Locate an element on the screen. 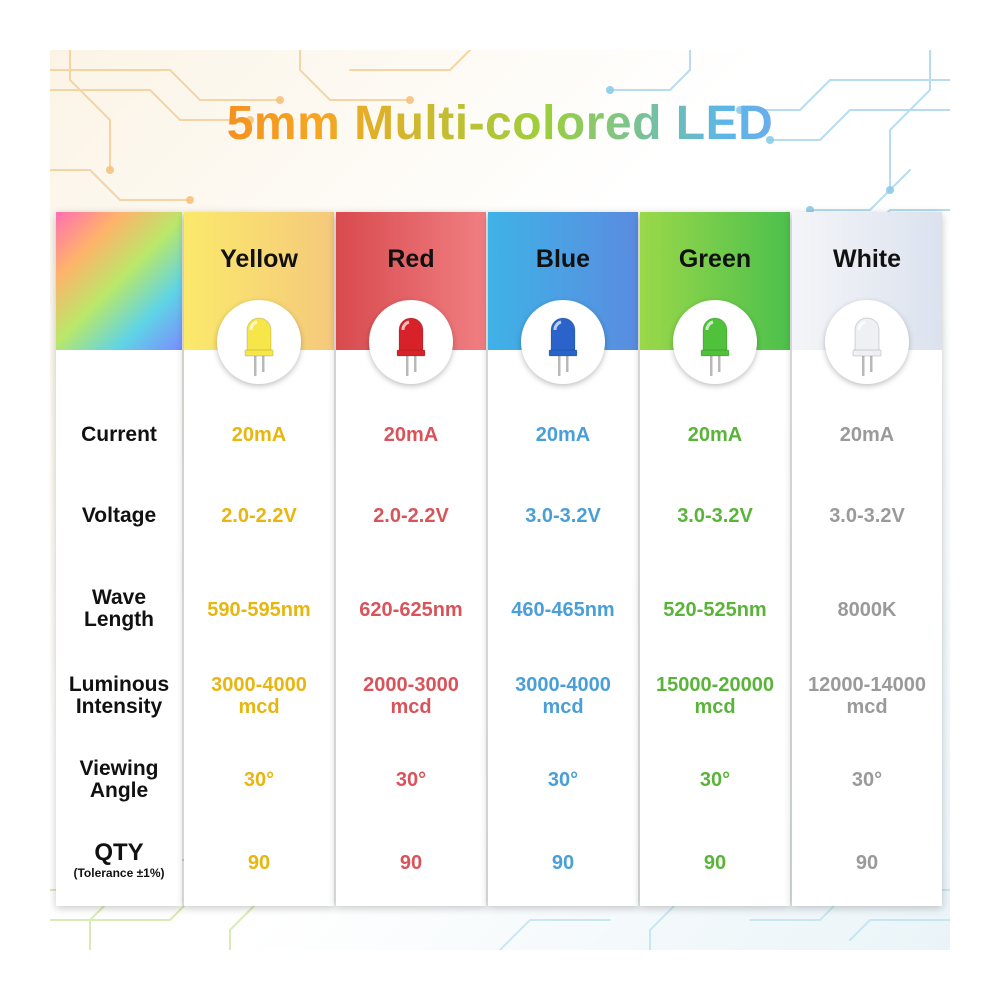  label-luminous-intensity: Luminous Intensity is located at coordinates (119, 695).